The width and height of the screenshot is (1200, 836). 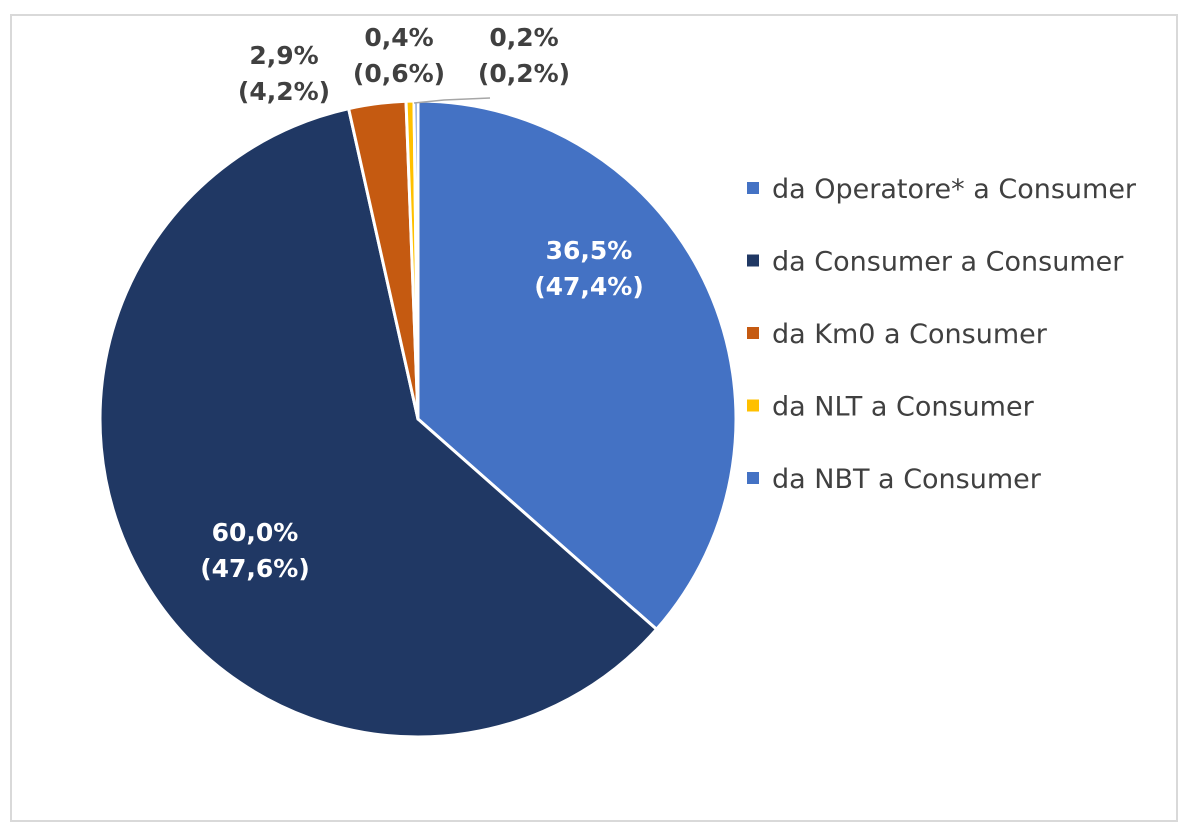 What do you see at coordinates (523, 37) in the screenshot?
I see `data-label-value: 0,2%` at bounding box center [523, 37].